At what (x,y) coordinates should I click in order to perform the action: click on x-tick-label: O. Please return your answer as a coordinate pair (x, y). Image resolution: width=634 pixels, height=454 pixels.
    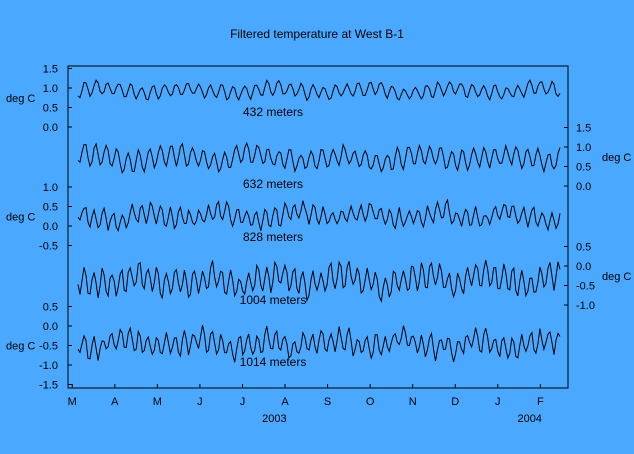
    Looking at the image, I should click on (370, 402).